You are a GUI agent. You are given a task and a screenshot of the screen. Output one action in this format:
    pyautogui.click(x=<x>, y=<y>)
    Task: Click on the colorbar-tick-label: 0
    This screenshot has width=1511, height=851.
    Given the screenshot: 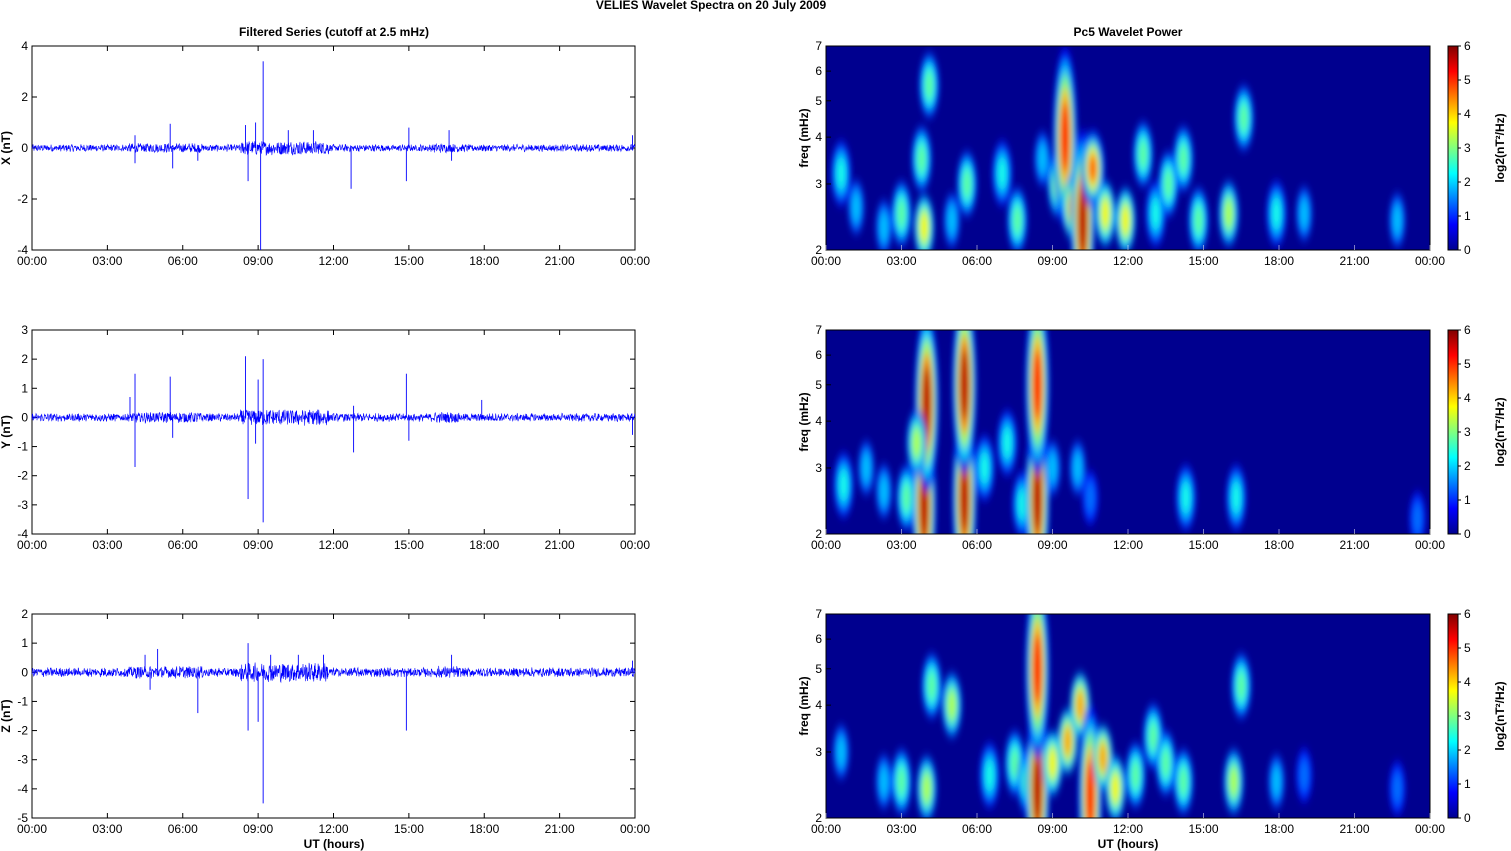 What is the action you would take?
    pyautogui.click(x=1467, y=534)
    